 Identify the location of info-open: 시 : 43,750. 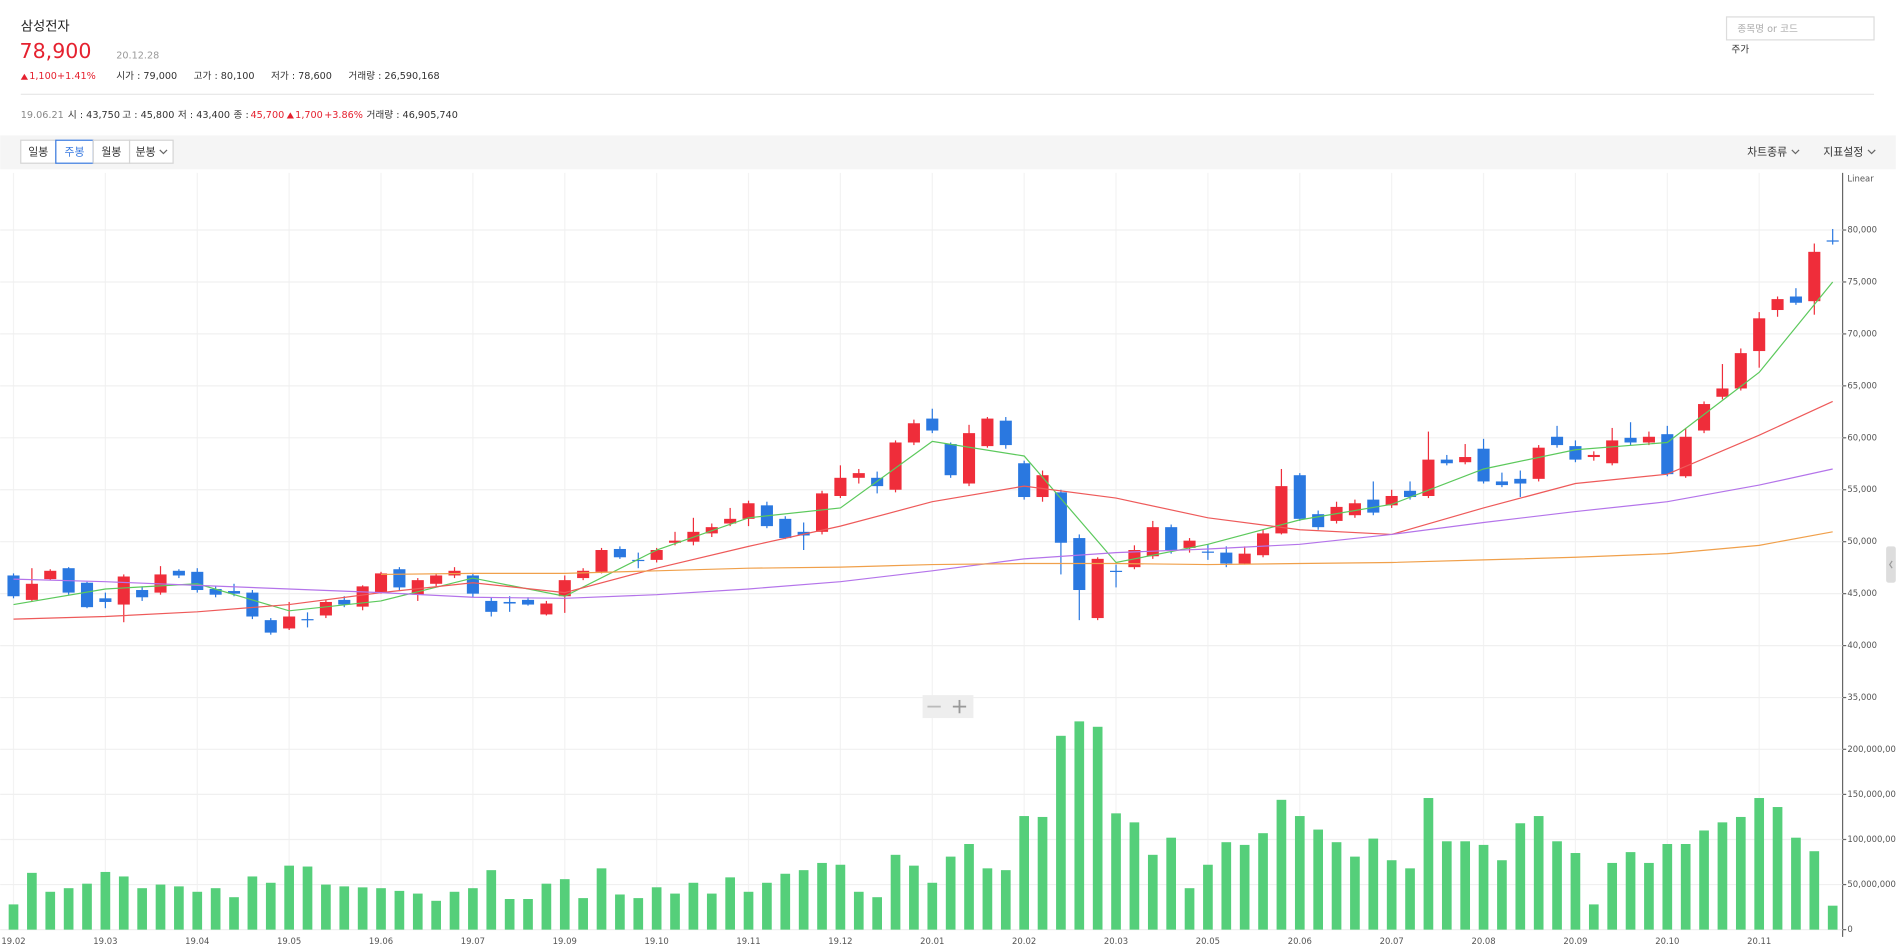
(94, 115).